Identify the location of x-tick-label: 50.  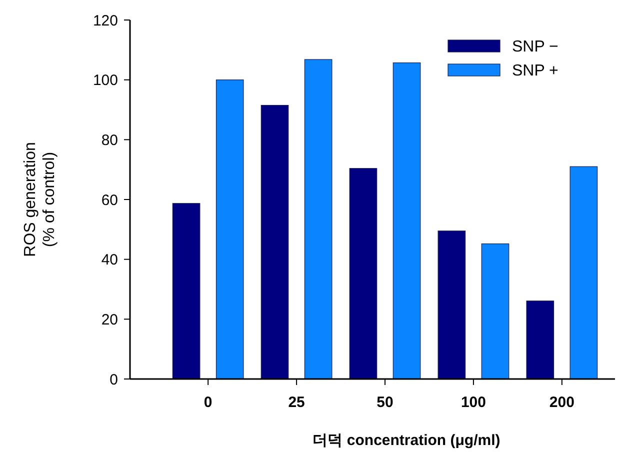
(385, 402).